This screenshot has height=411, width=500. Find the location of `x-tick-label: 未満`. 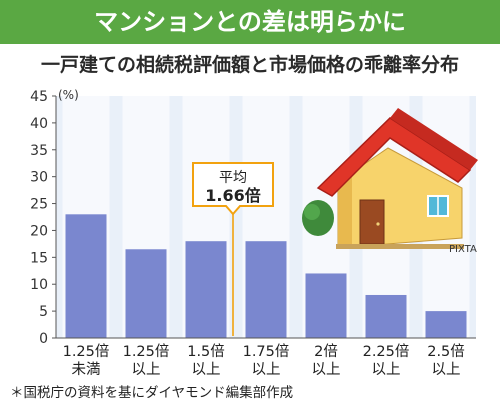

x-tick-label: 未満 is located at coordinates (86, 369).